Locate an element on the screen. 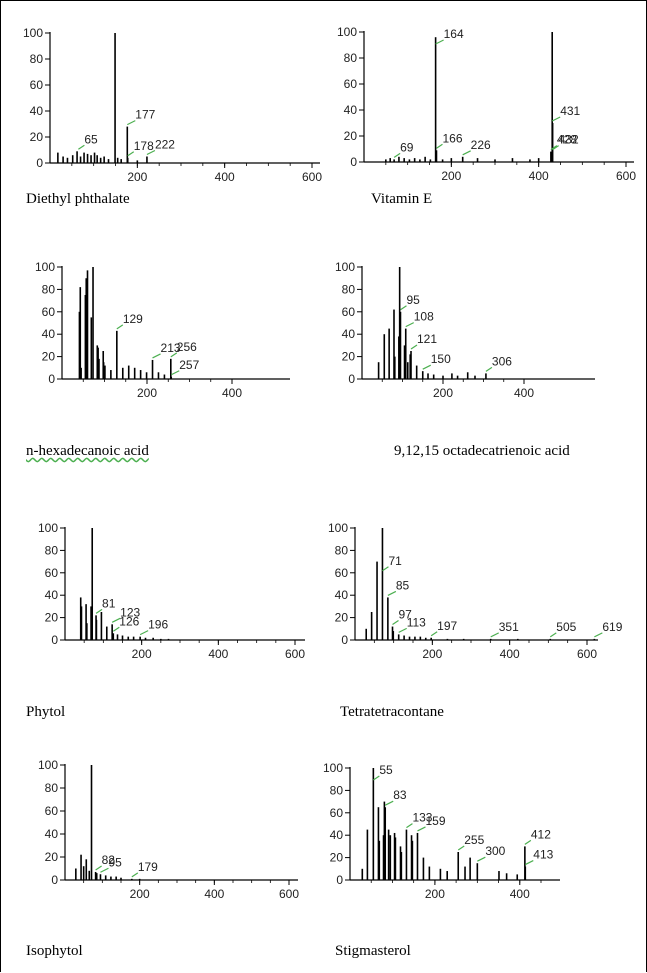  chart-1-peak-label: 431 is located at coordinates (570, 111).